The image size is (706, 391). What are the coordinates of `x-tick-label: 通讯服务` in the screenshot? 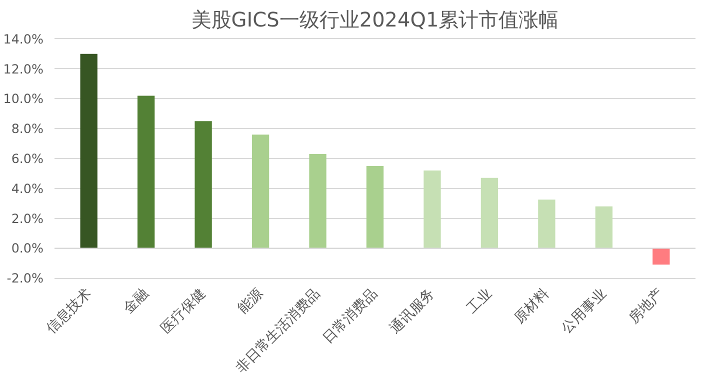 It's located at (412, 311).